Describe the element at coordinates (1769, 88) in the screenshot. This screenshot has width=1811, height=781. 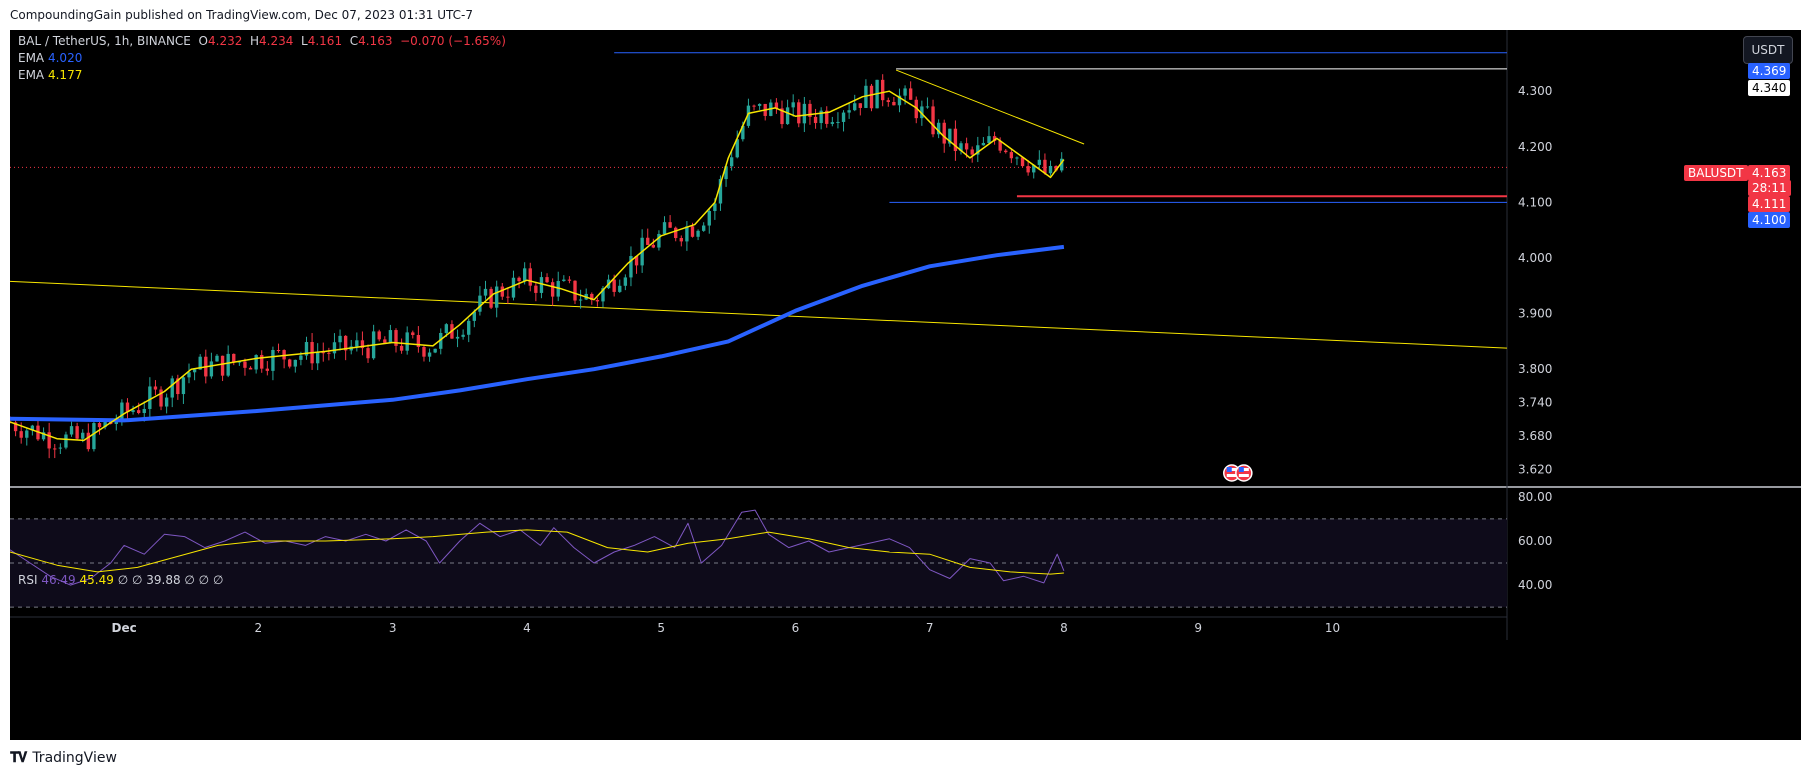
I see `price-pill-white-level: 4.340` at that location.